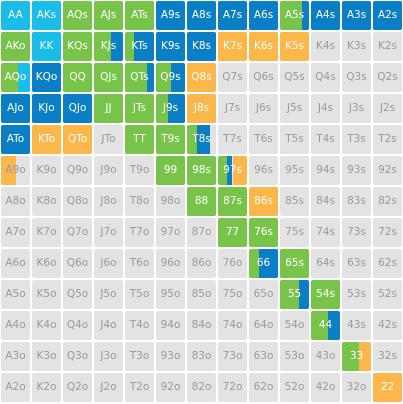  I want to click on hand-cell-93s: 93s, so click(356, 170).